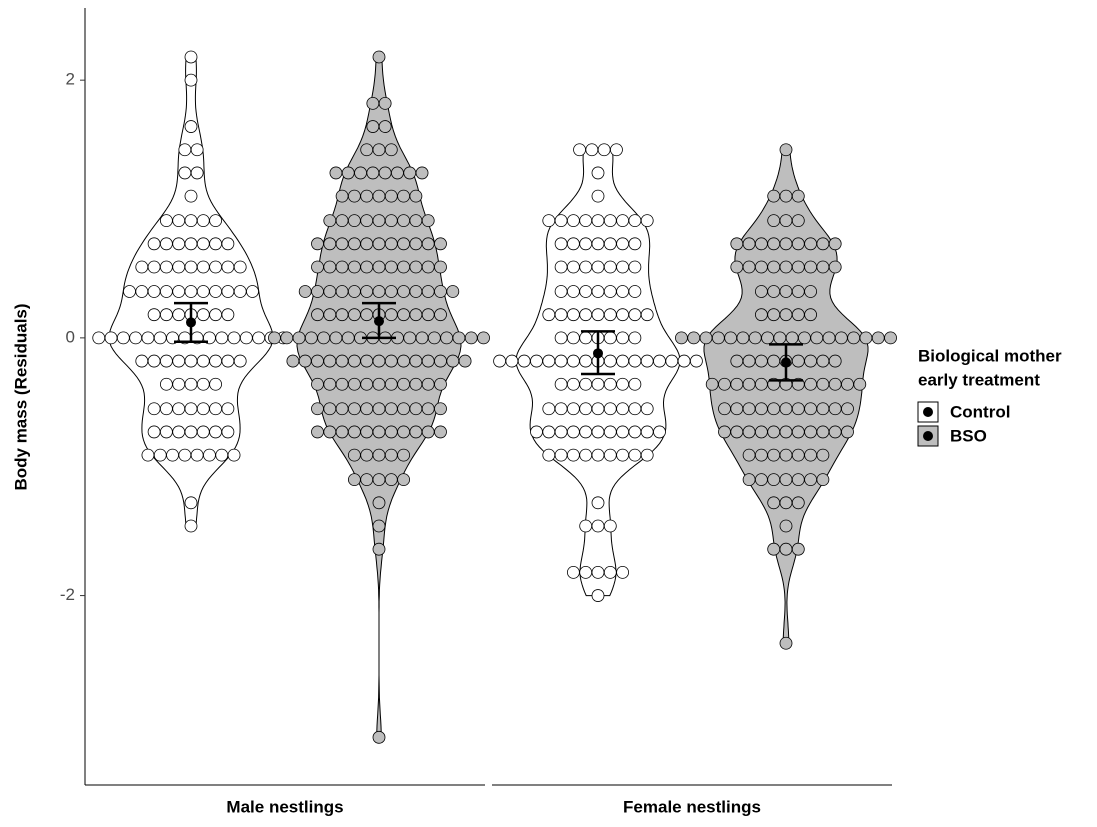  I want to click on y-tick-label: 2, so click(70, 79).